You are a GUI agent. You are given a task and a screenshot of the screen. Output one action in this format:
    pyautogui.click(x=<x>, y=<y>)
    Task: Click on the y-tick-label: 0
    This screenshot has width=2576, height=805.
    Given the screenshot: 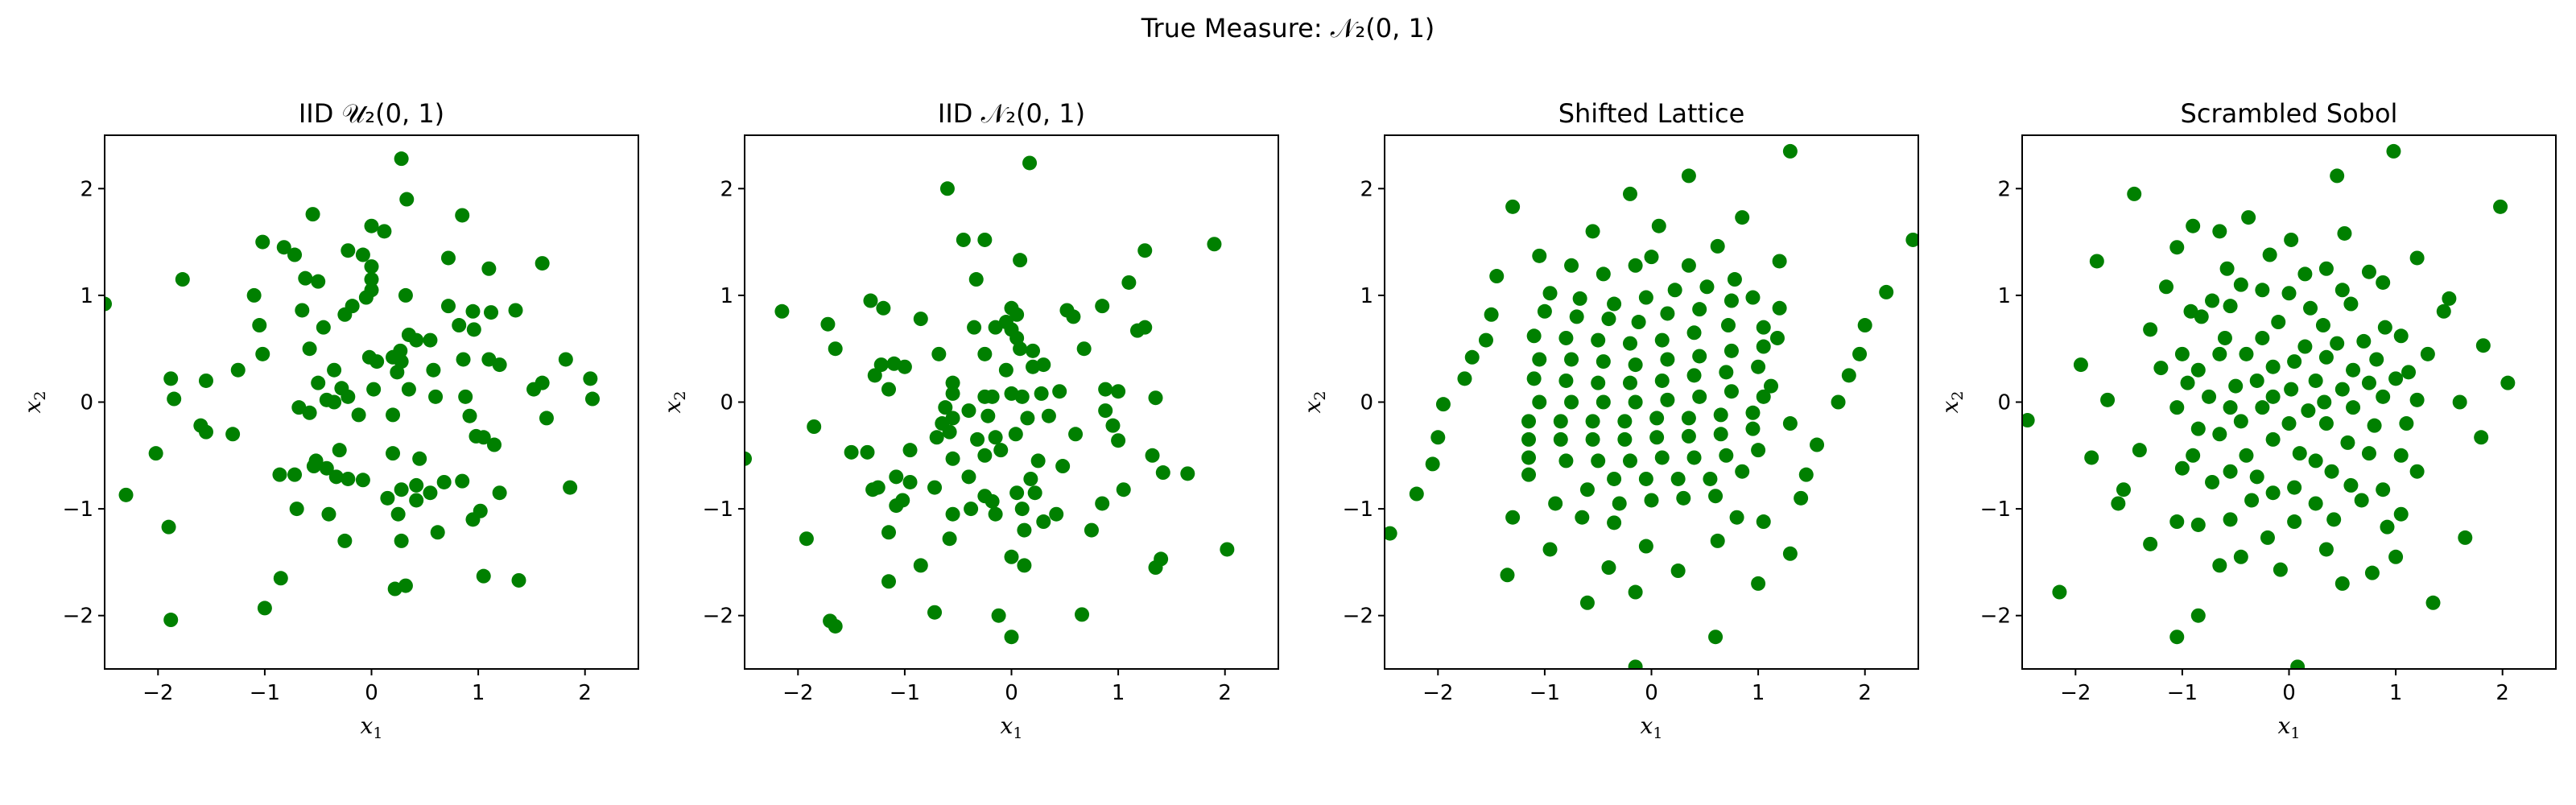 What is the action you would take?
    pyautogui.click(x=86, y=403)
    